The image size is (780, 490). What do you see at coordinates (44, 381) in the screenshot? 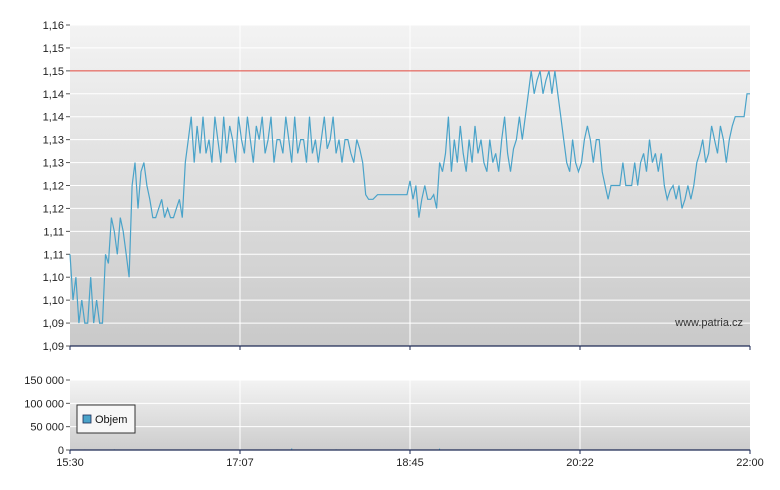
I see `volume-y-tick-label: 150 000` at bounding box center [44, 381].